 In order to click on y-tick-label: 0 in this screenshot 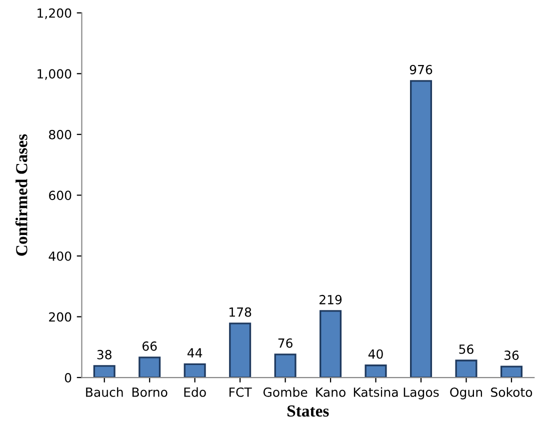, I will do `click(68, 377)`.